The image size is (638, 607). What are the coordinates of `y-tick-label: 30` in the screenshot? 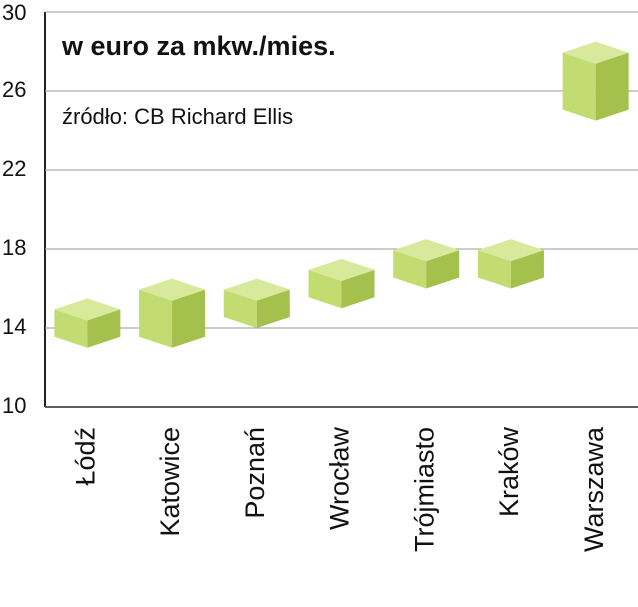 It's located at (14, 12).